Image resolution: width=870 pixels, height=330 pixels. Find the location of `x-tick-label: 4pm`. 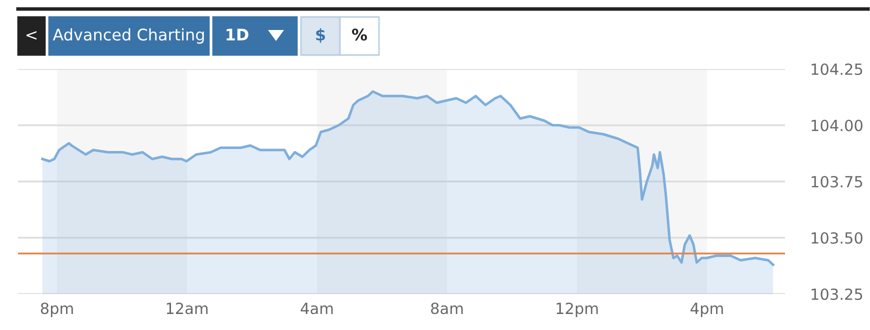

x-tick-label: 4pm is located at coordinates (706, 310).